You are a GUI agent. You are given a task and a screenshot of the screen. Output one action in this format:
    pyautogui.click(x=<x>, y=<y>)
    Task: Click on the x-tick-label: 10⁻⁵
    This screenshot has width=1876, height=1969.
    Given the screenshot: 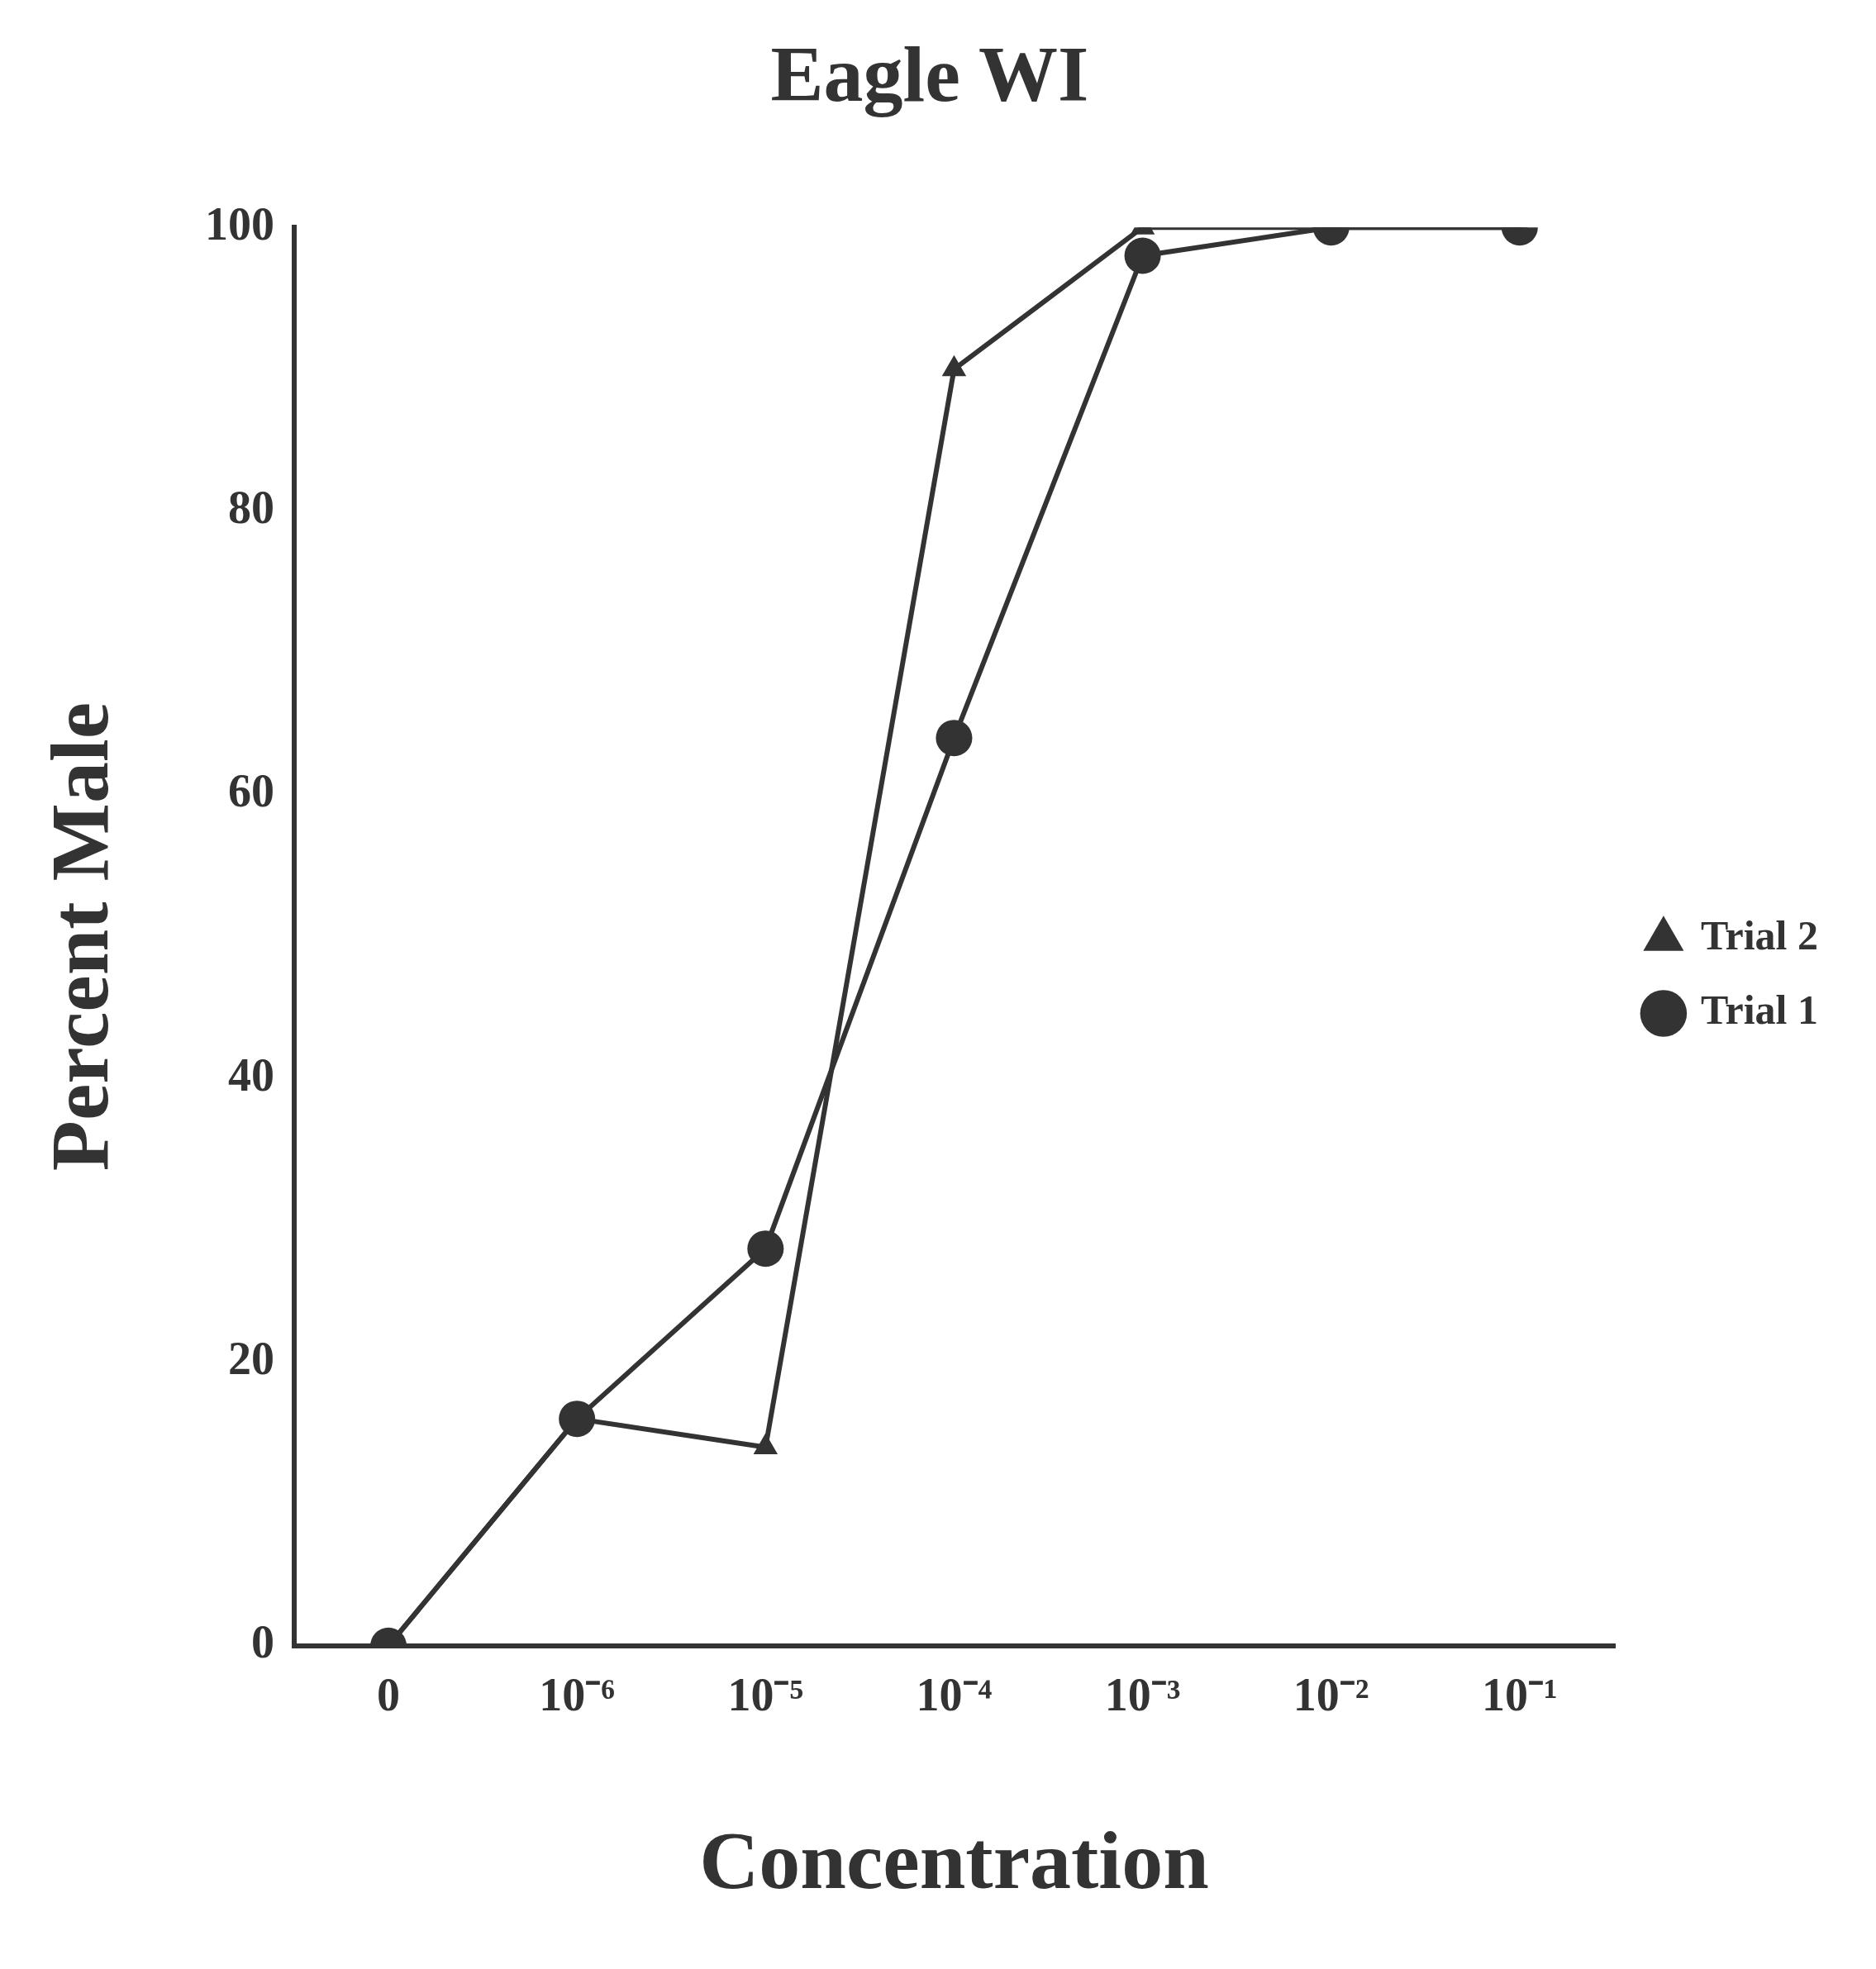 What is the action you would take?
    pyautogui.click(x=766, y=1694)
    